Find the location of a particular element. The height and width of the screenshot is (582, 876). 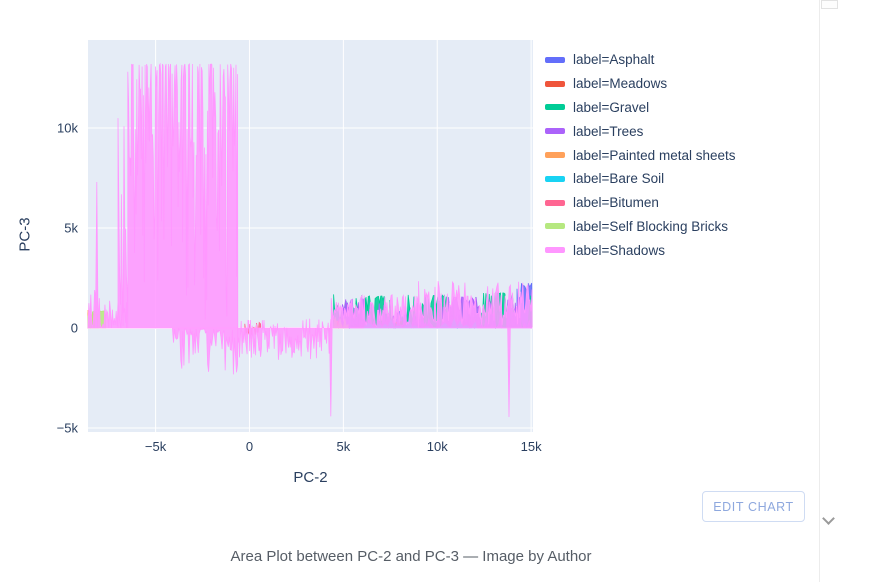

legend-label: label=Asphalt is located at coordinates (614, 60).